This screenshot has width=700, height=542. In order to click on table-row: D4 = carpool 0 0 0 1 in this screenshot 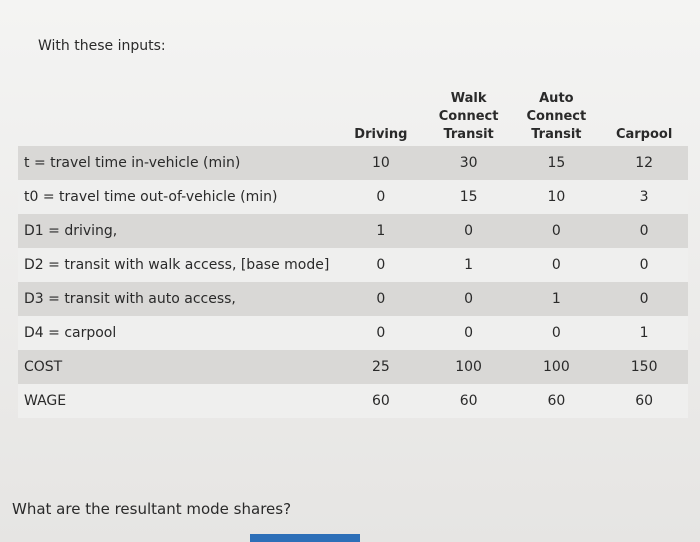, I will do `click(353, 333)`.